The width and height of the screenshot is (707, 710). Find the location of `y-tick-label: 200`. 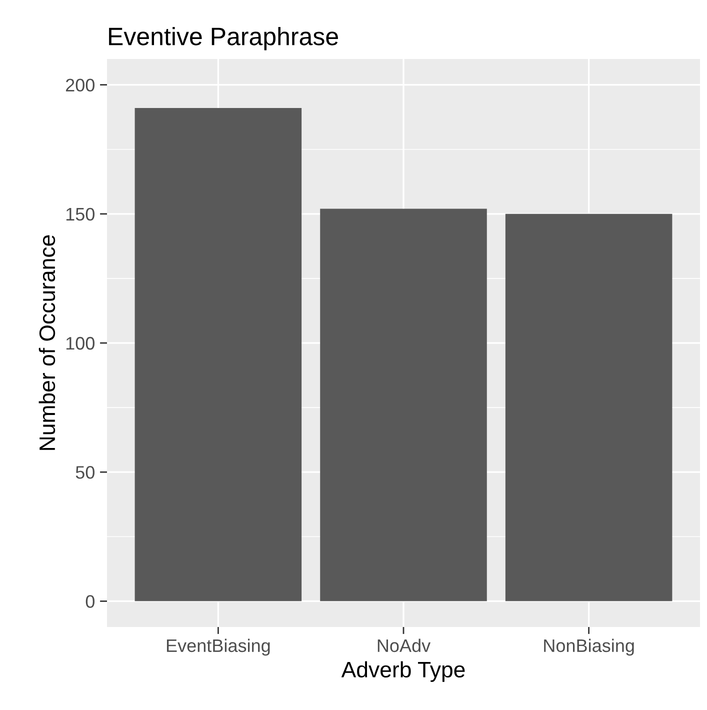

y-tick-label: 200 is located at coordinates (80, 85).